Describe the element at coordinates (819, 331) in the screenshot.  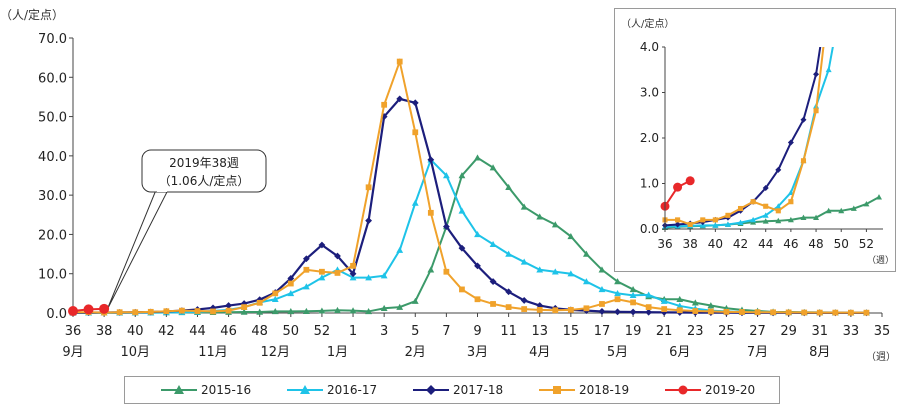
I see `main-x-tick-label: 31` at that location.